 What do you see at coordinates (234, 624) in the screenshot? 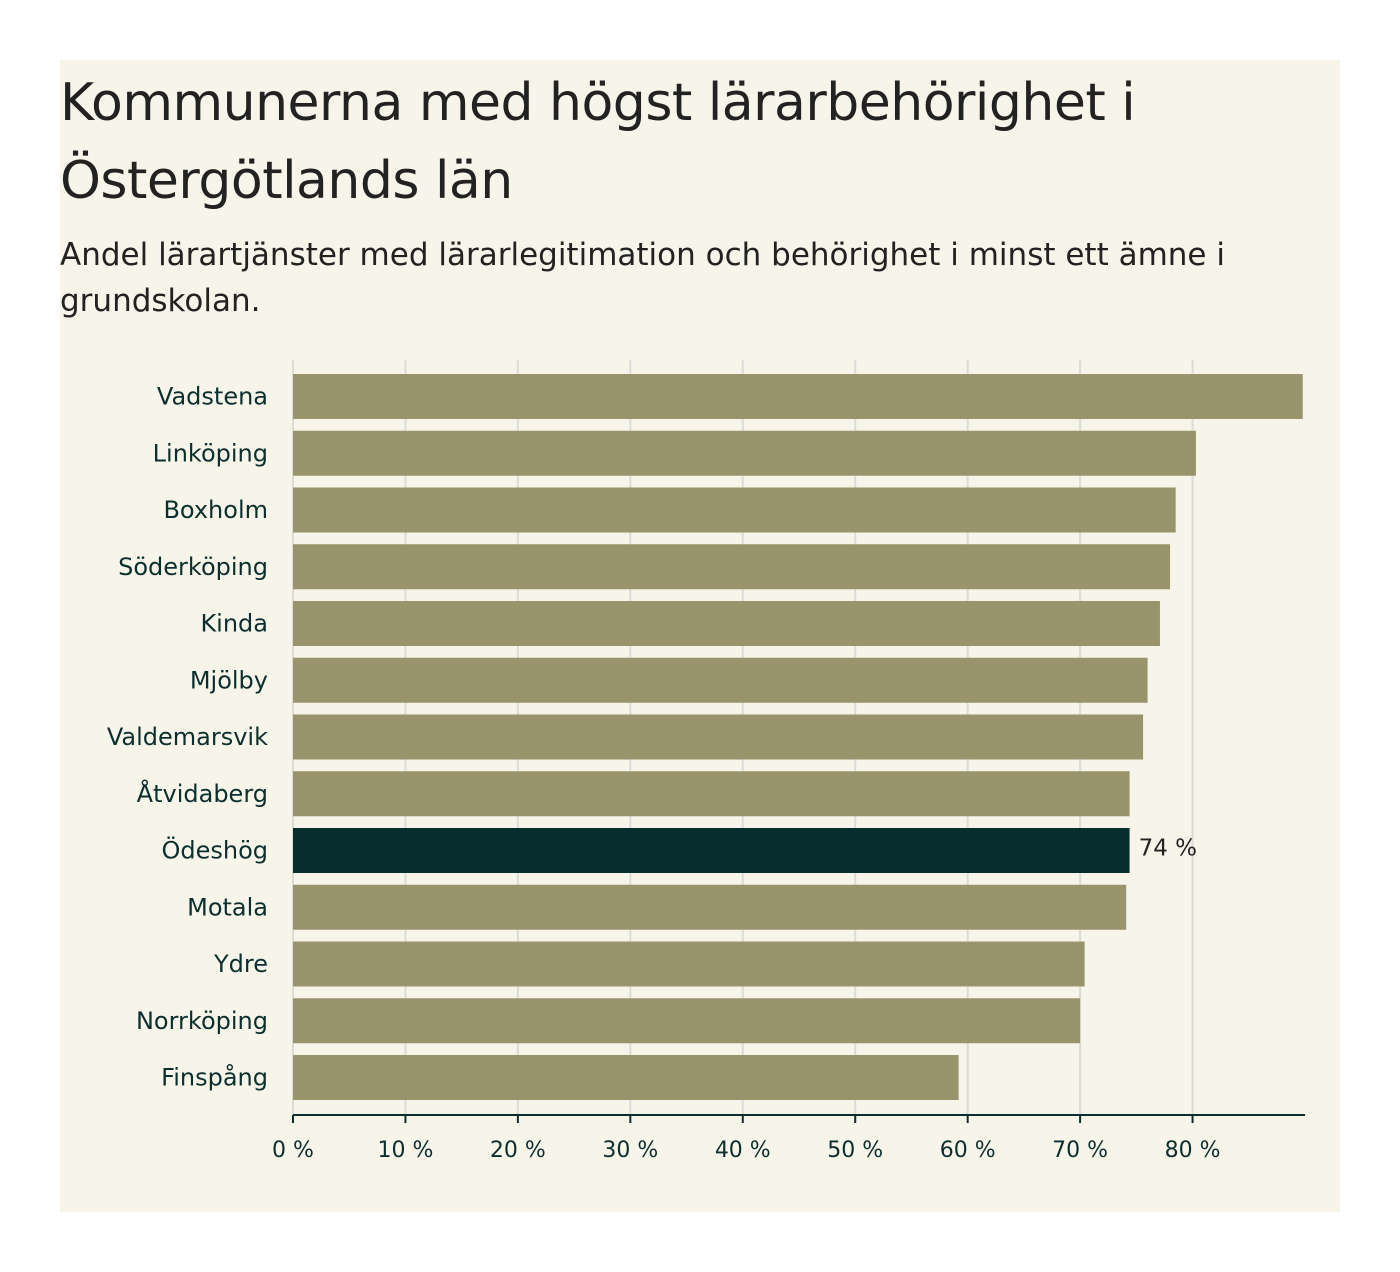
I see `category-label: Kinda` at bounding box center [234, 624].